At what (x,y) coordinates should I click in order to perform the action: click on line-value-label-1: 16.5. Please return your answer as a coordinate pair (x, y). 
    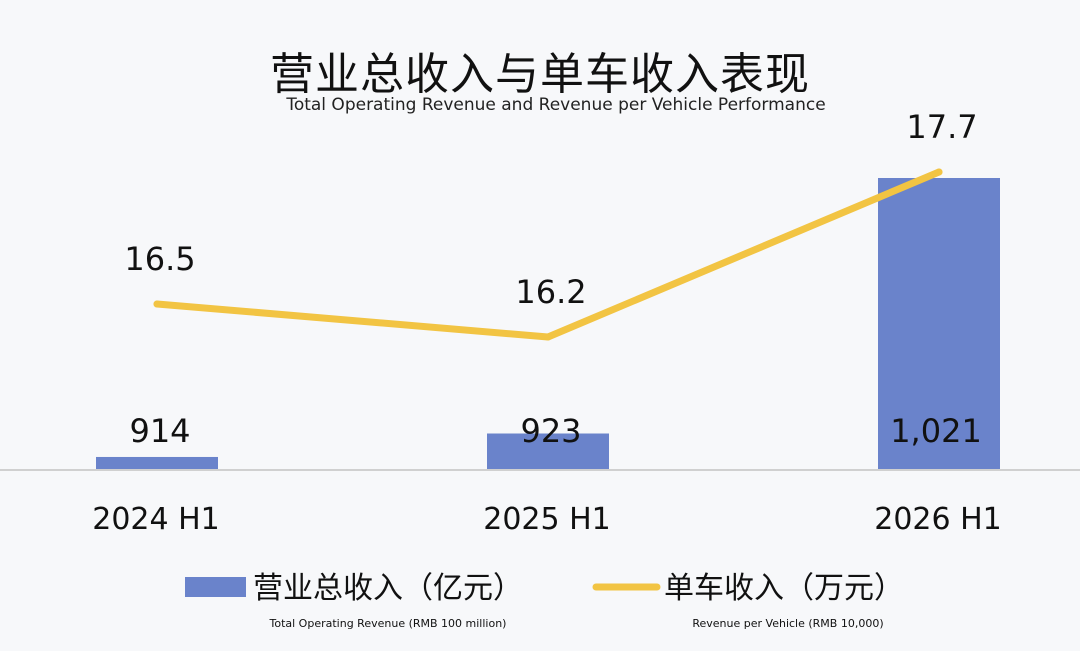
    Looking at the image, I should click on (159, 259).